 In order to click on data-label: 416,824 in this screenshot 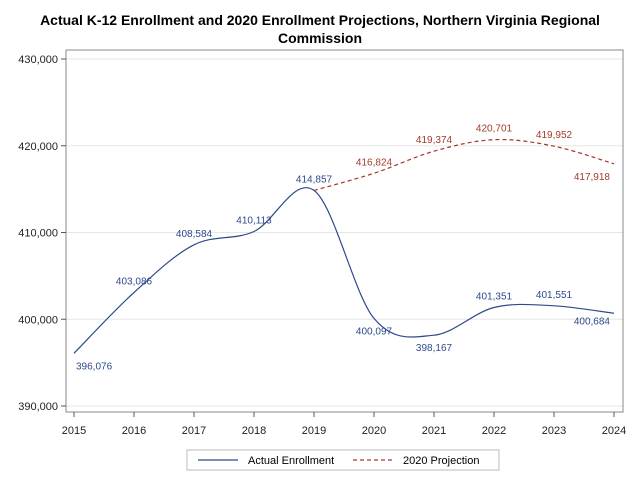, I will do `click(374, 162)`.